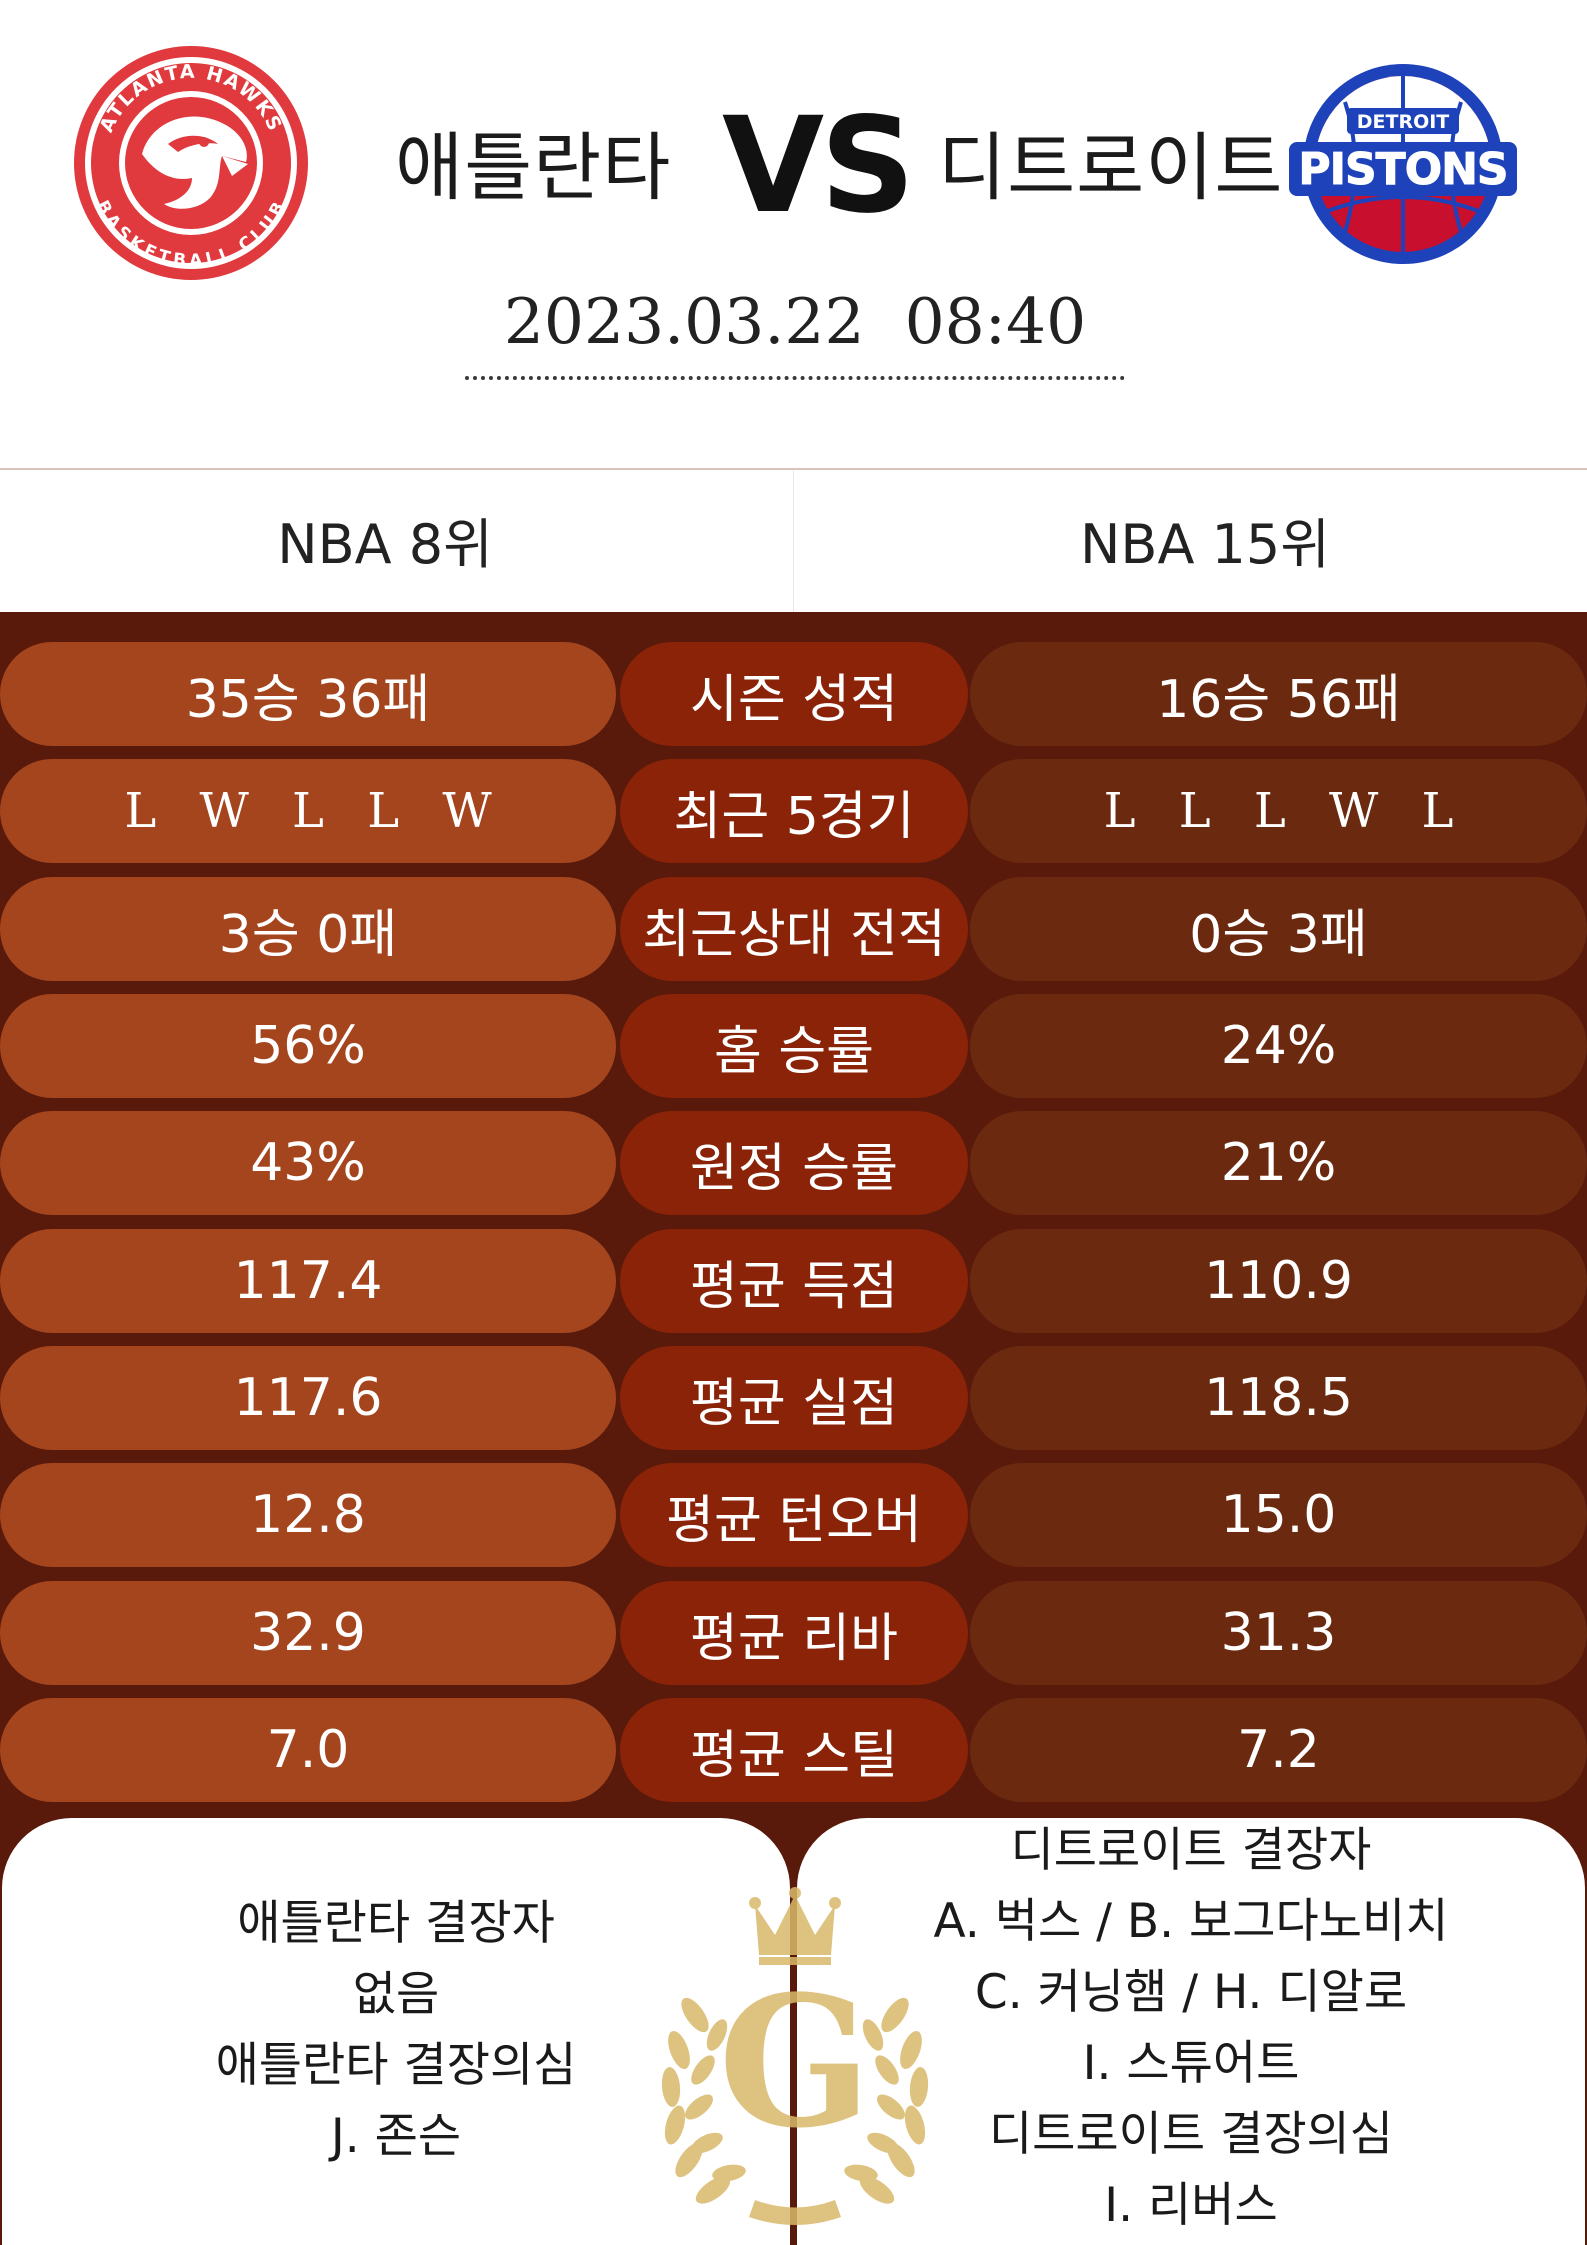 The image size is (1587, 2245). Describe the element at coordinates (396, 1923) in the screenshot. I see `home-absences-title: 애틀란타 결장자` at that location.